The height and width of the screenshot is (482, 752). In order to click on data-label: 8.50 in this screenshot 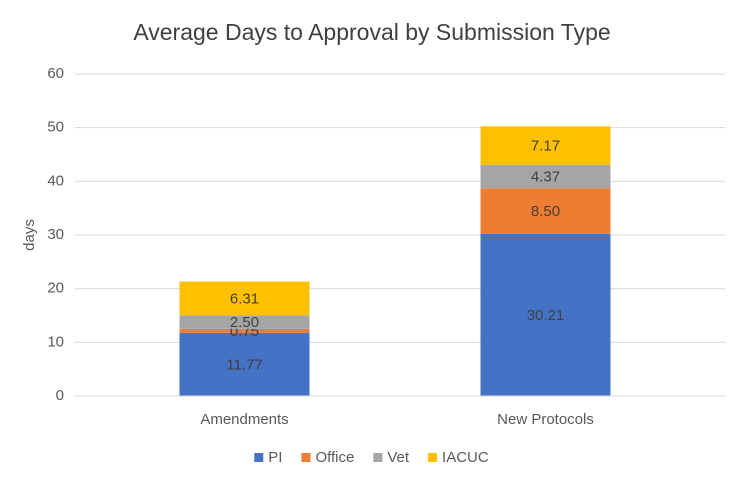, I will do `click(545, 211)`.